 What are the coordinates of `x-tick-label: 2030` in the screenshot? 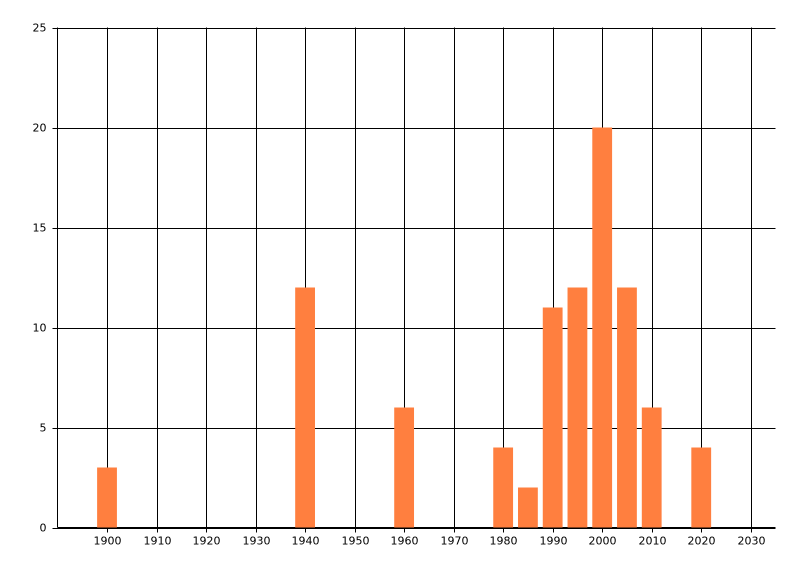 It's located at (752, 541).